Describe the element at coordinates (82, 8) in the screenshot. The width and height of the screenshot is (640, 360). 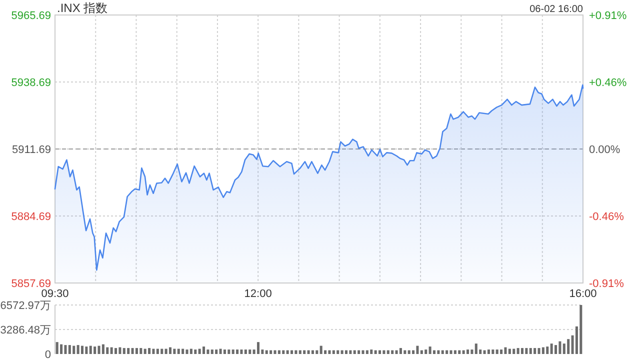
I see `chart-title: .INX 指数` at that location.